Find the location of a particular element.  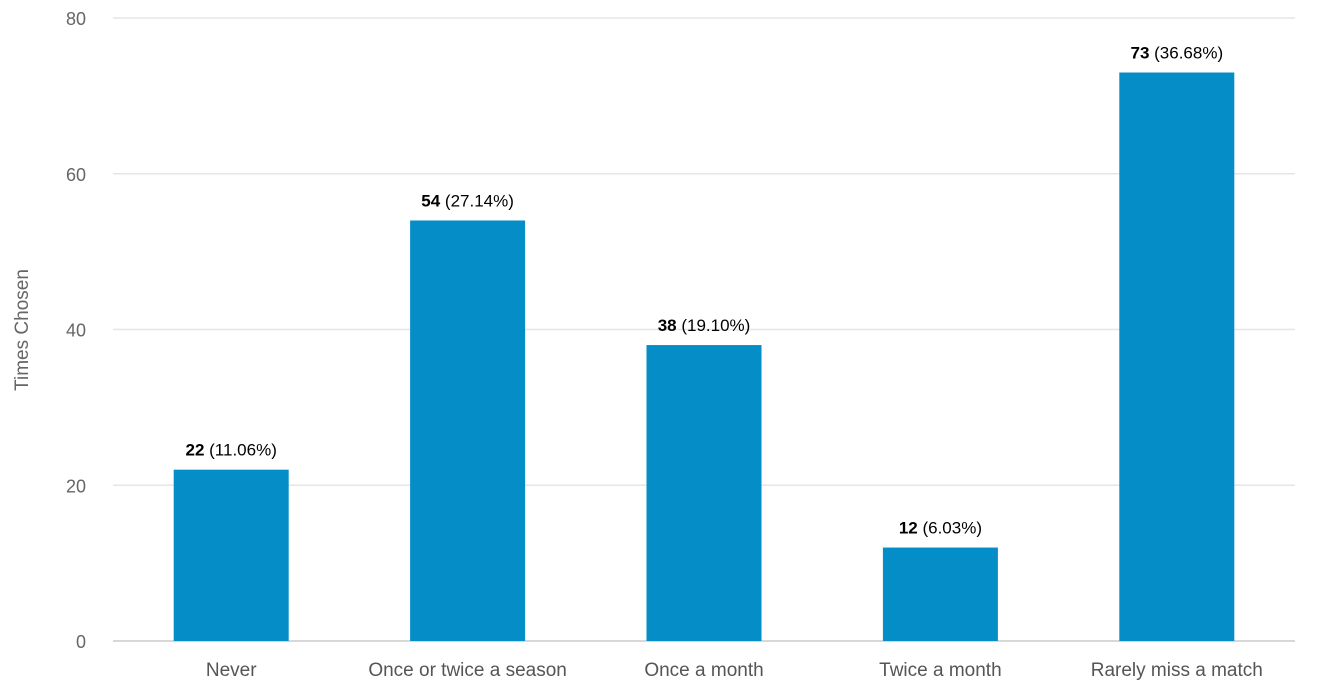

x-category-label: Twice a month is located at coordinates (940, 670).